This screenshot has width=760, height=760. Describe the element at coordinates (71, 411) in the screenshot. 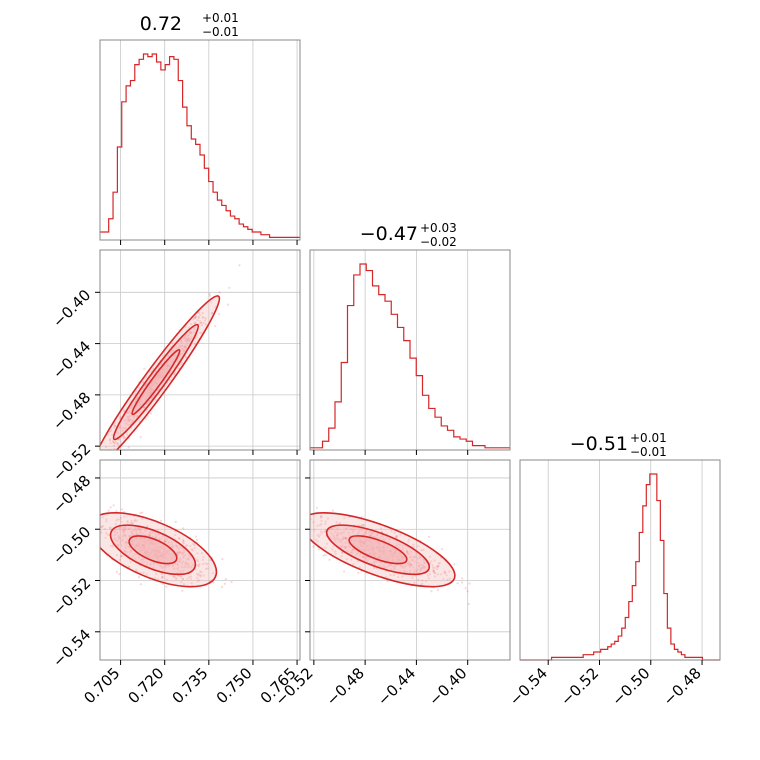

I see `y-tick-label-1: −0.48` at that location.